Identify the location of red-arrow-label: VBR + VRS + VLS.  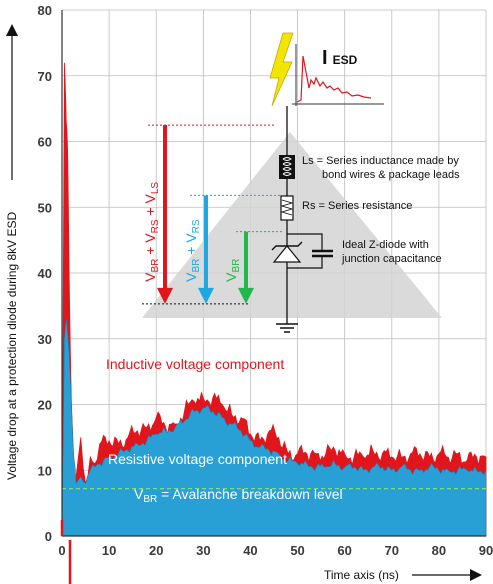
(151, 232).